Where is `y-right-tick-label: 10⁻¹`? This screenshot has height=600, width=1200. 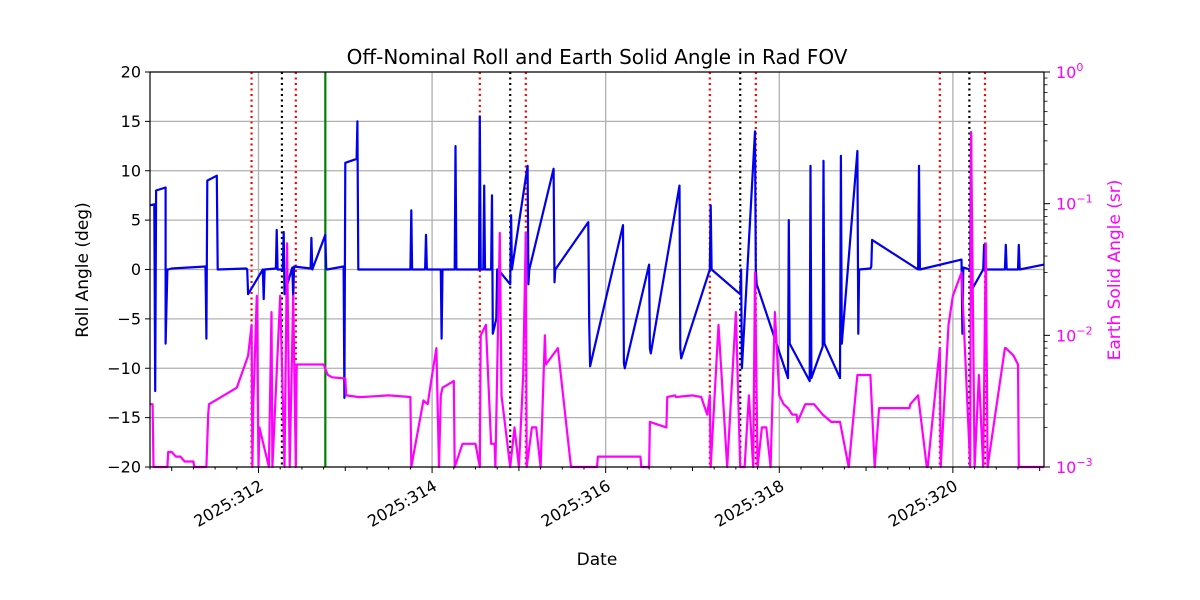
y-right-tick-label: 10⁻¹ is located at coordinates (1074, 203).